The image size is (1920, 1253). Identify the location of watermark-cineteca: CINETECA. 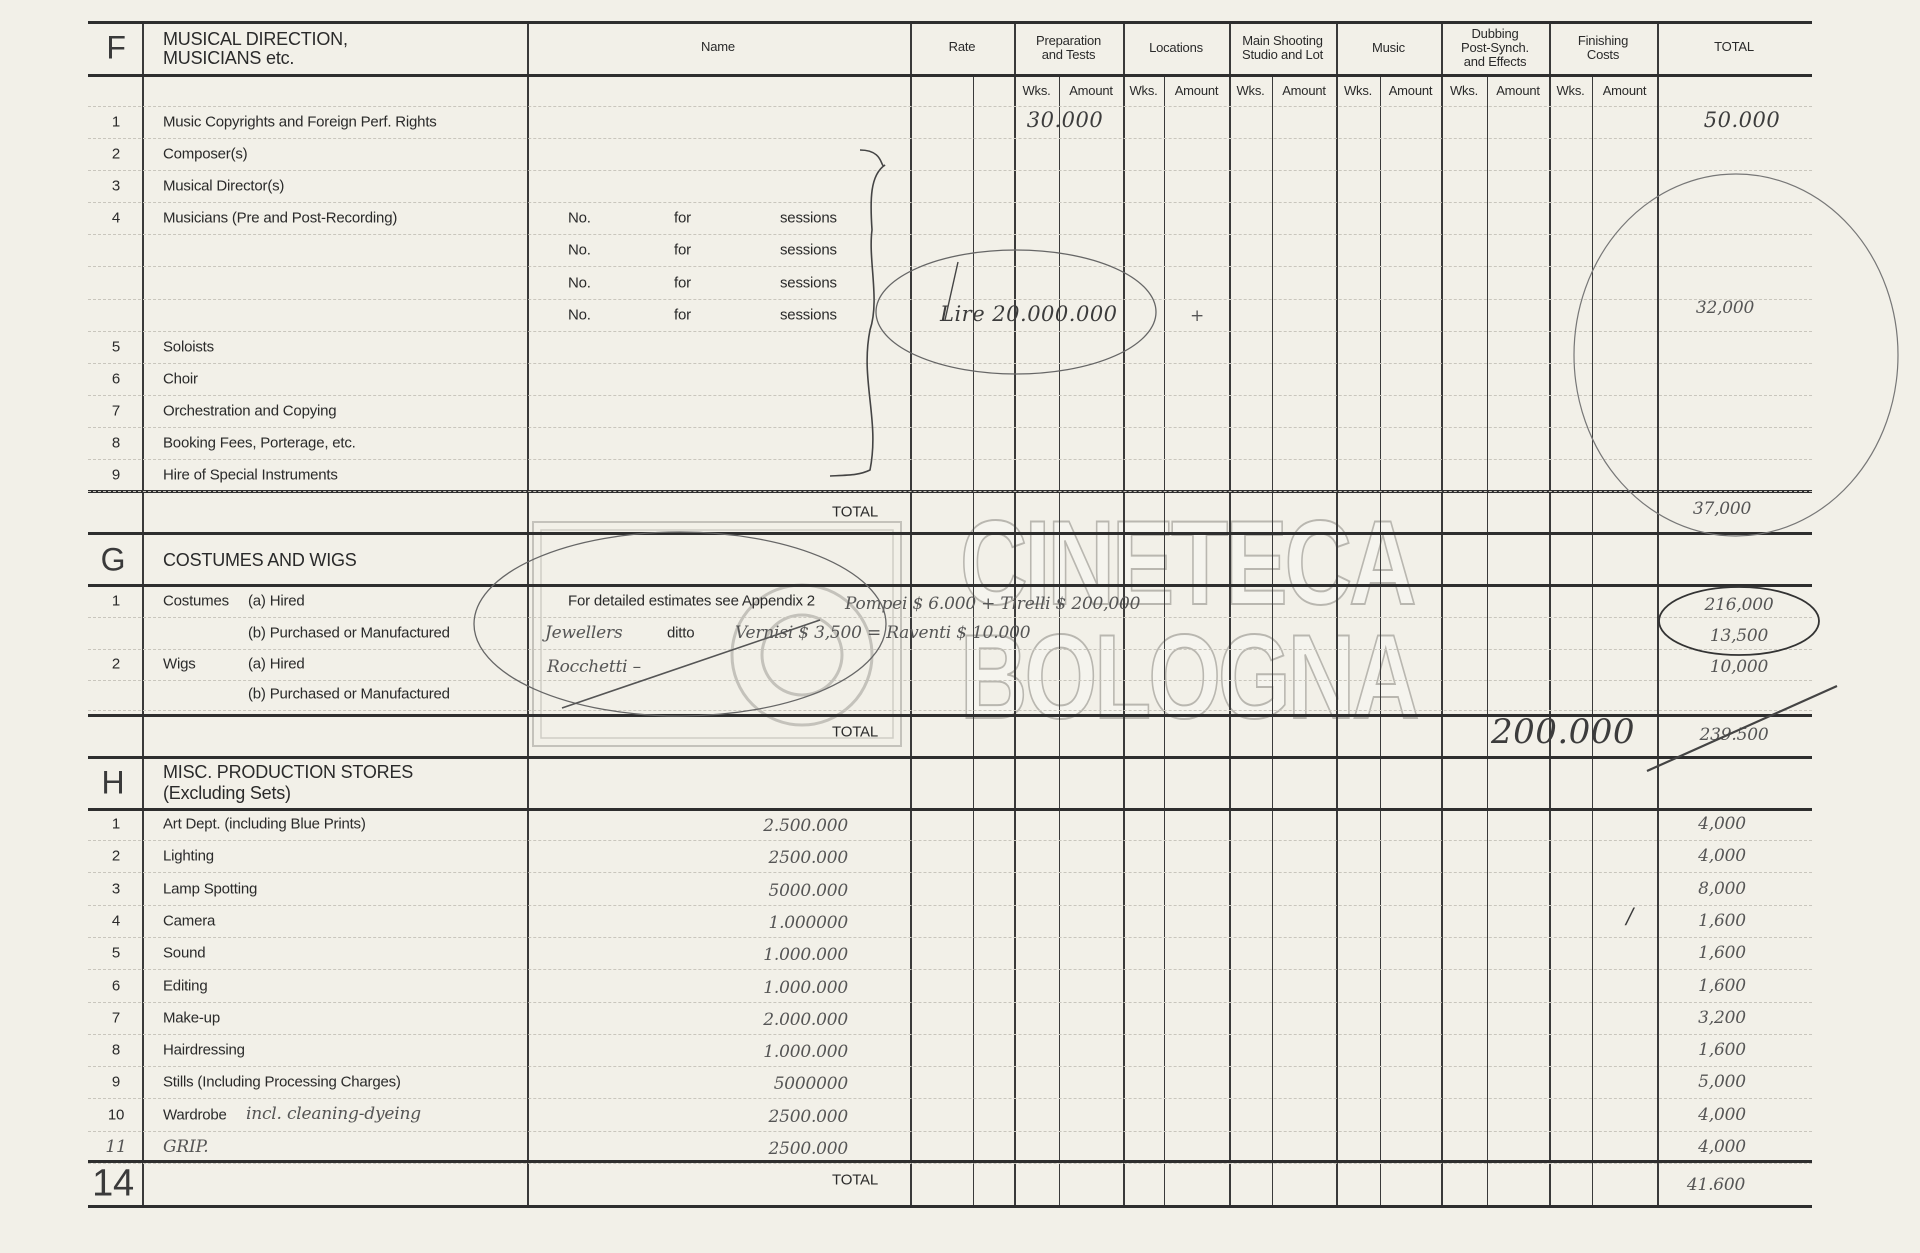
(1188, 563).